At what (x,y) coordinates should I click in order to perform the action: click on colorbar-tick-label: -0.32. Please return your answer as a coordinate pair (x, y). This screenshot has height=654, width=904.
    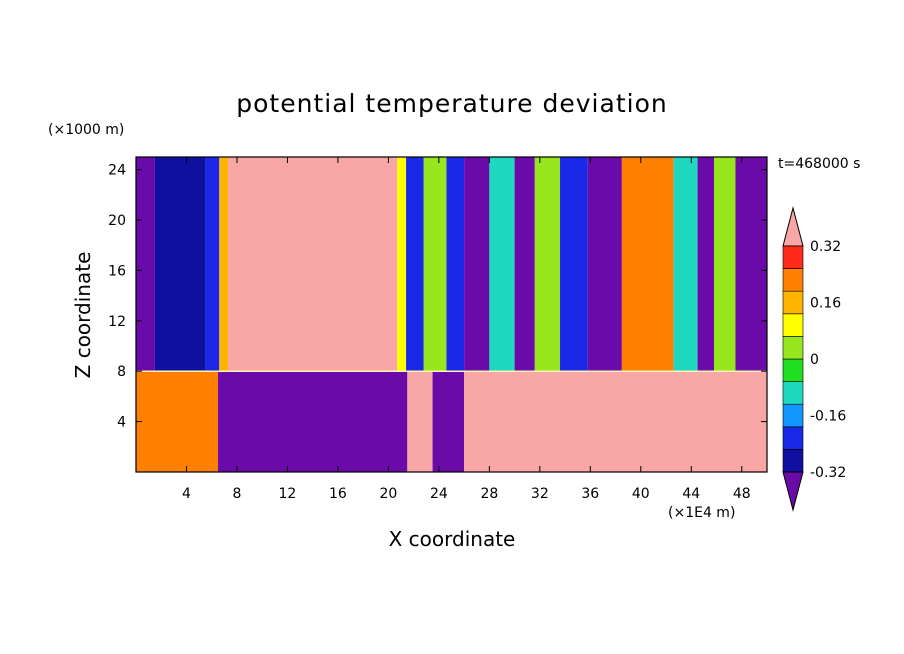
    Looking at the image, I should click on (828, 473).